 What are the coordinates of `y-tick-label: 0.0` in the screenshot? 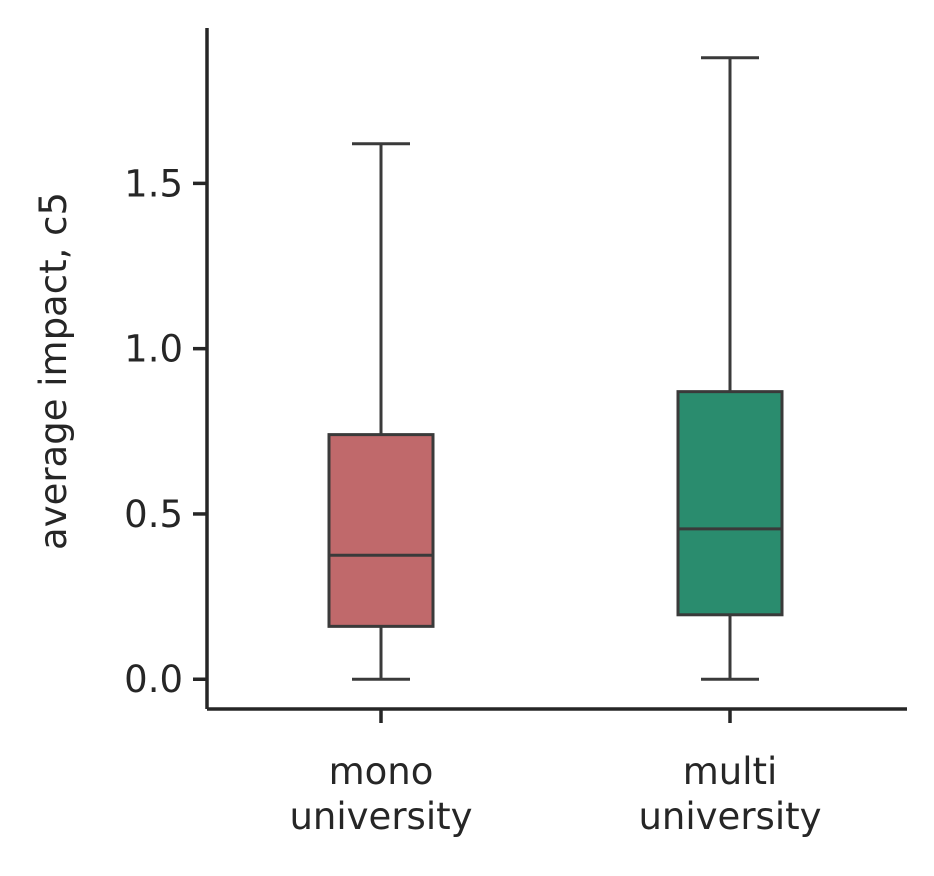 It's located at (153, 679).